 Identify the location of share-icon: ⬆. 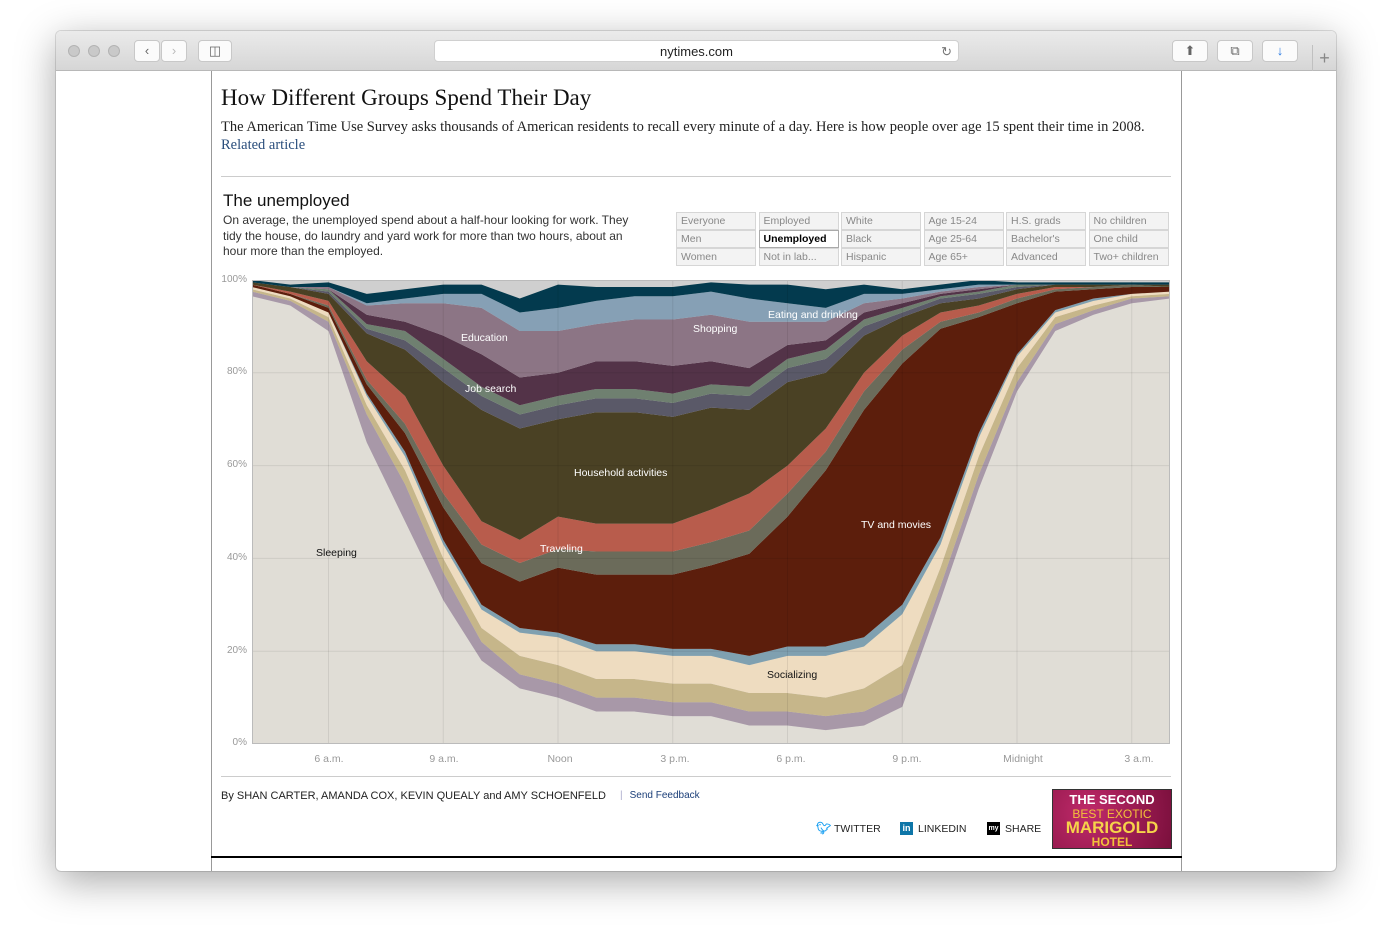
(1190, 50).